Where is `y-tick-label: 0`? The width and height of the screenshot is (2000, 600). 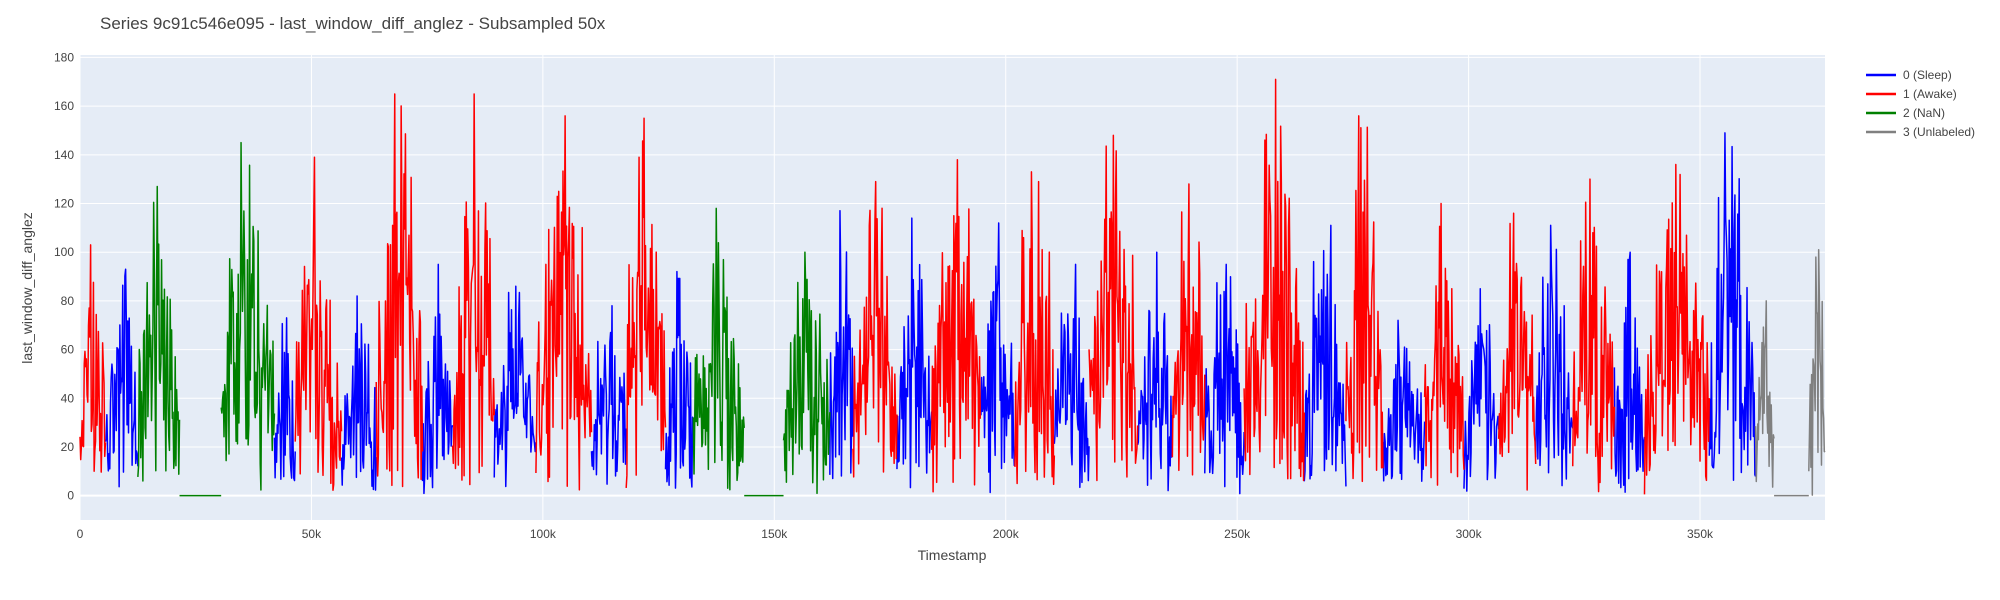
y-tick-label: 0 is located at coordinates (70, 496).